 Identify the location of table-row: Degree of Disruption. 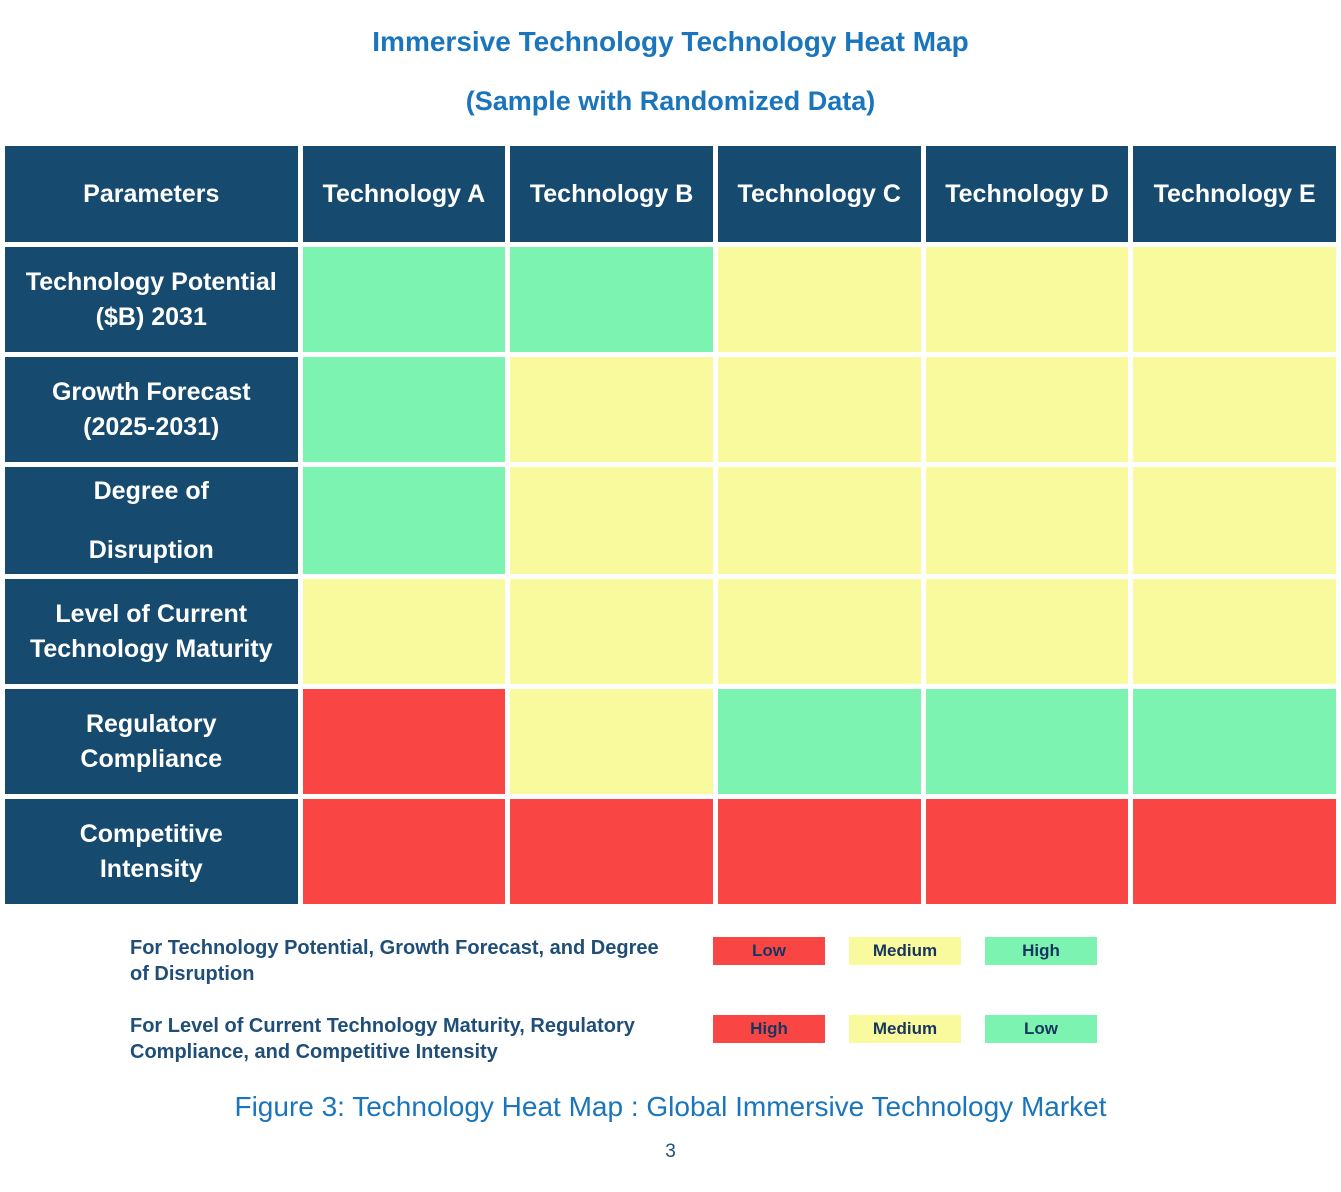
(670, 520).